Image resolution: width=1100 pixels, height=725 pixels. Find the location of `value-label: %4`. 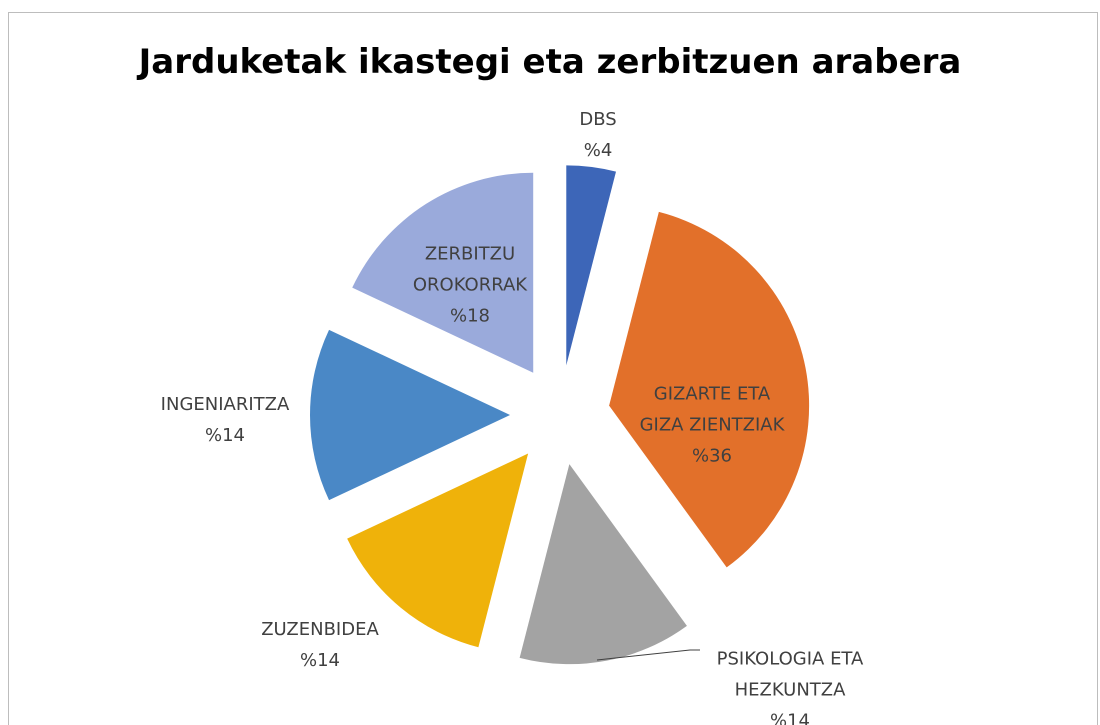

value-label: %4 is located at coordinates (598, 150).